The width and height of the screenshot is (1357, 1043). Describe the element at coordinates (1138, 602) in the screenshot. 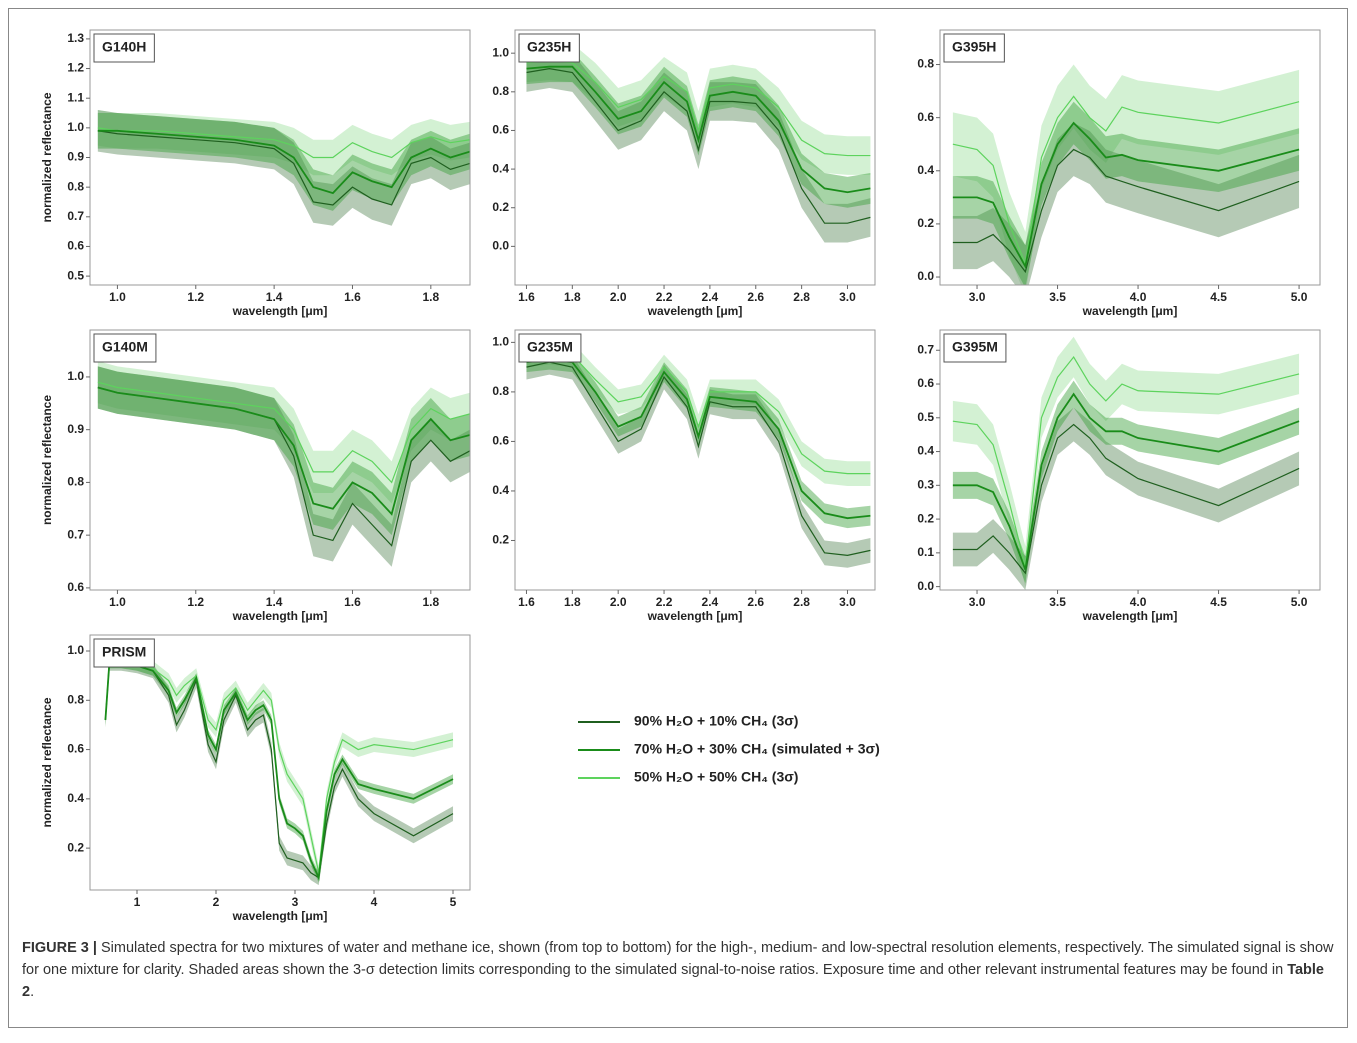

I see `x-tick-label: 4.0` at that location.